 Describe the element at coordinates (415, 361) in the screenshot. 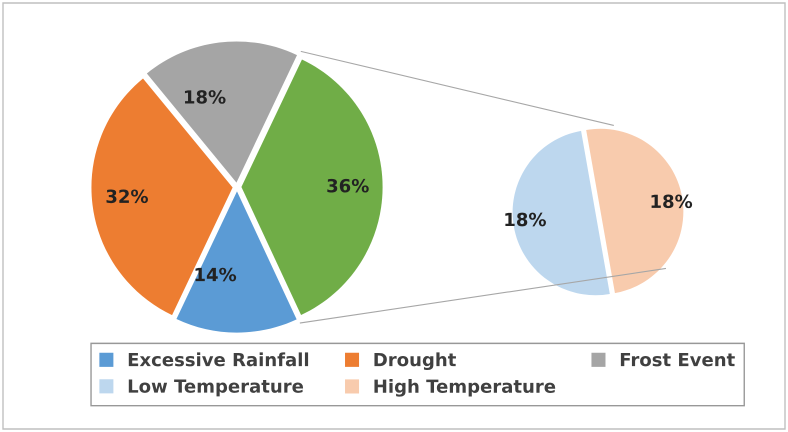

I see `legend-label: Drought` at that location.